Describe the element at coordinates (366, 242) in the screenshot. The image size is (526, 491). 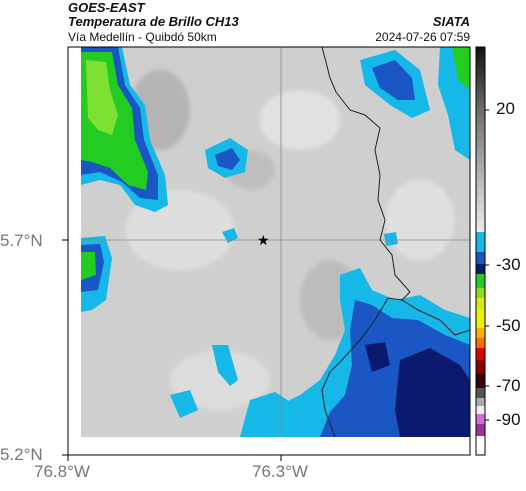
I see `department-border` at that location.